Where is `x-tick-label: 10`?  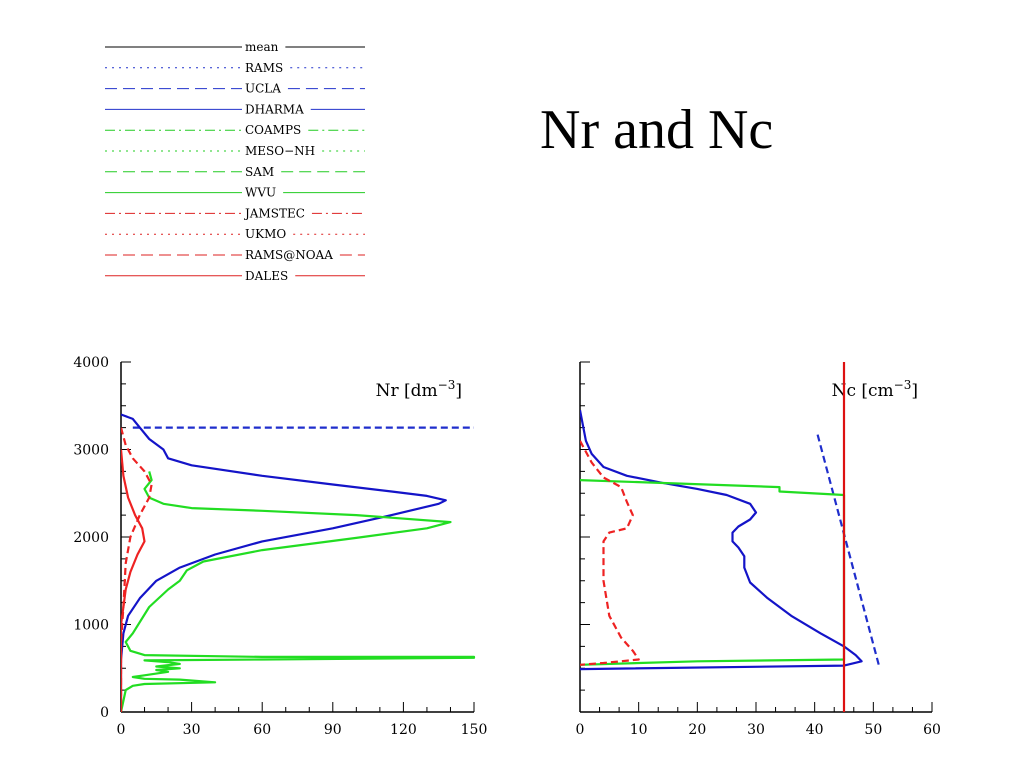
x-tick-label: 10 is located at coordinates (639, 730).